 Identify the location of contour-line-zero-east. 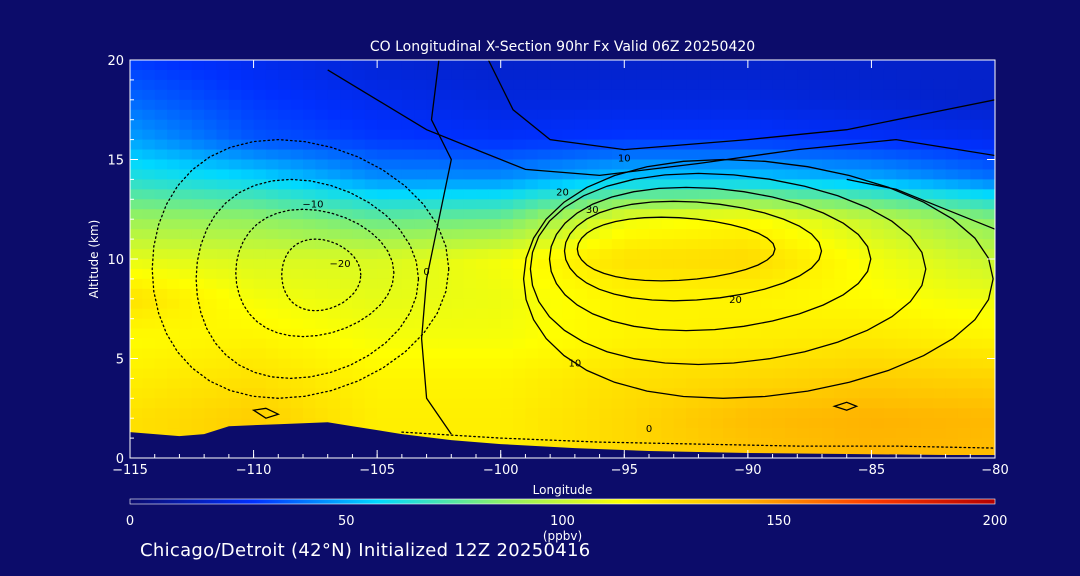
(920, 204).